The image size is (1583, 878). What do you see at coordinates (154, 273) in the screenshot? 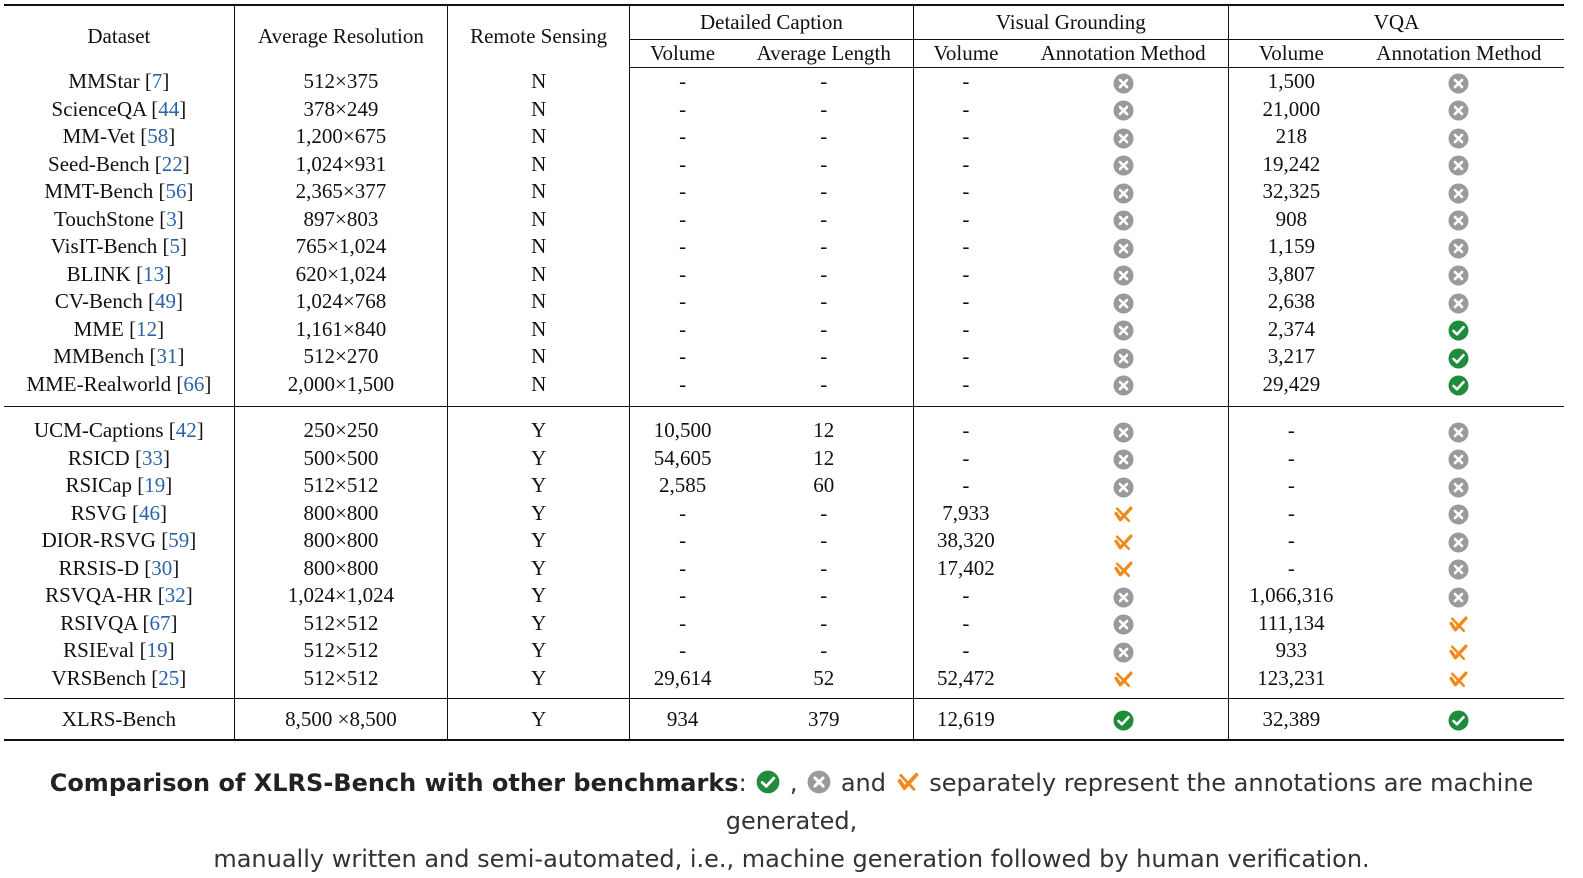
I see `citation-link: 13` at bounding box center [154, 273].